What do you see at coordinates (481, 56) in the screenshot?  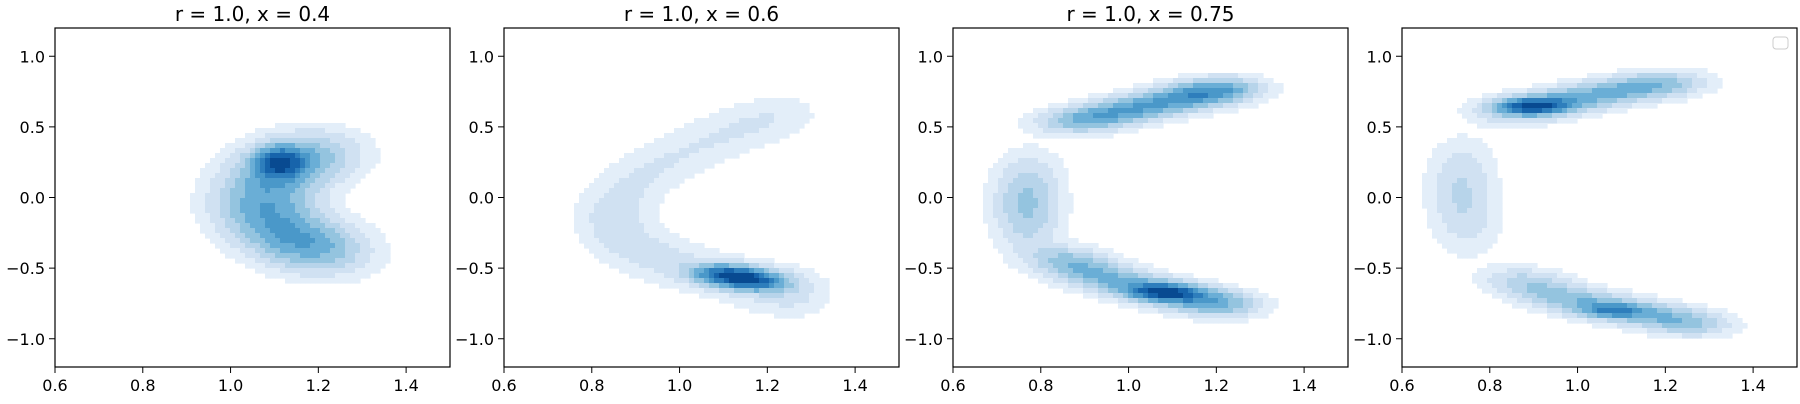 I see `y-tick-label: 1.0` at bounding box center [481, 56].